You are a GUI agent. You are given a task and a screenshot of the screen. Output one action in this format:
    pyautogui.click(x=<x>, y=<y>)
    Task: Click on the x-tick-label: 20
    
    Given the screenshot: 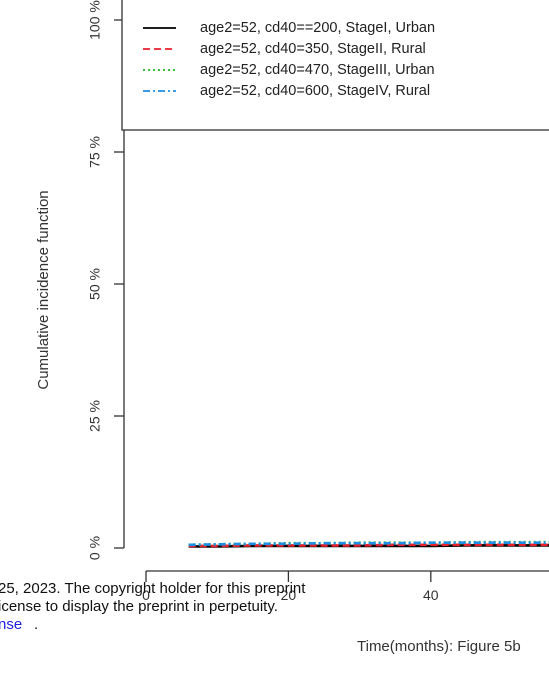 What is the action you would take?
    pyautogui.click(x=289, y=595)
    